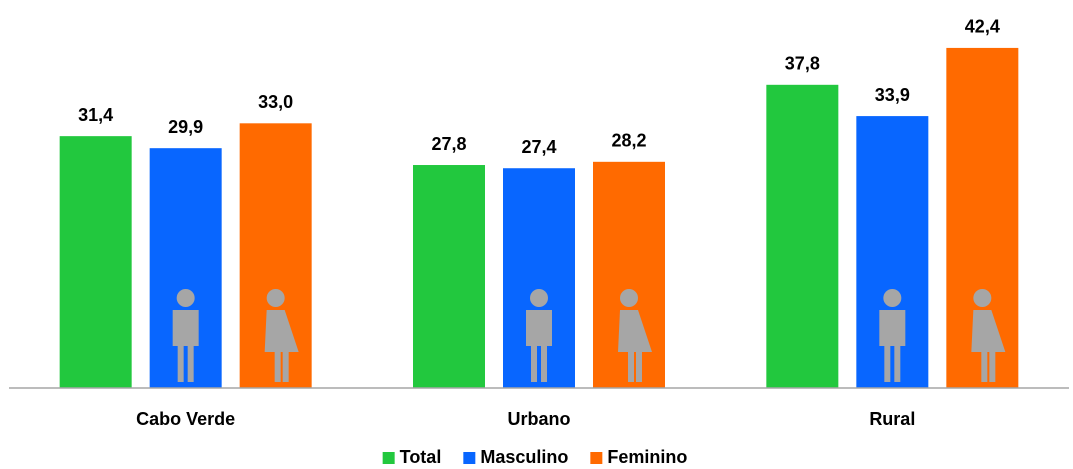 The height and width of the screenshot is (469, 1073). What do you see at coordinates (892, 419) in the screenshot?
I see `x-tick-label: Rural` at bounding box center [892, 419].